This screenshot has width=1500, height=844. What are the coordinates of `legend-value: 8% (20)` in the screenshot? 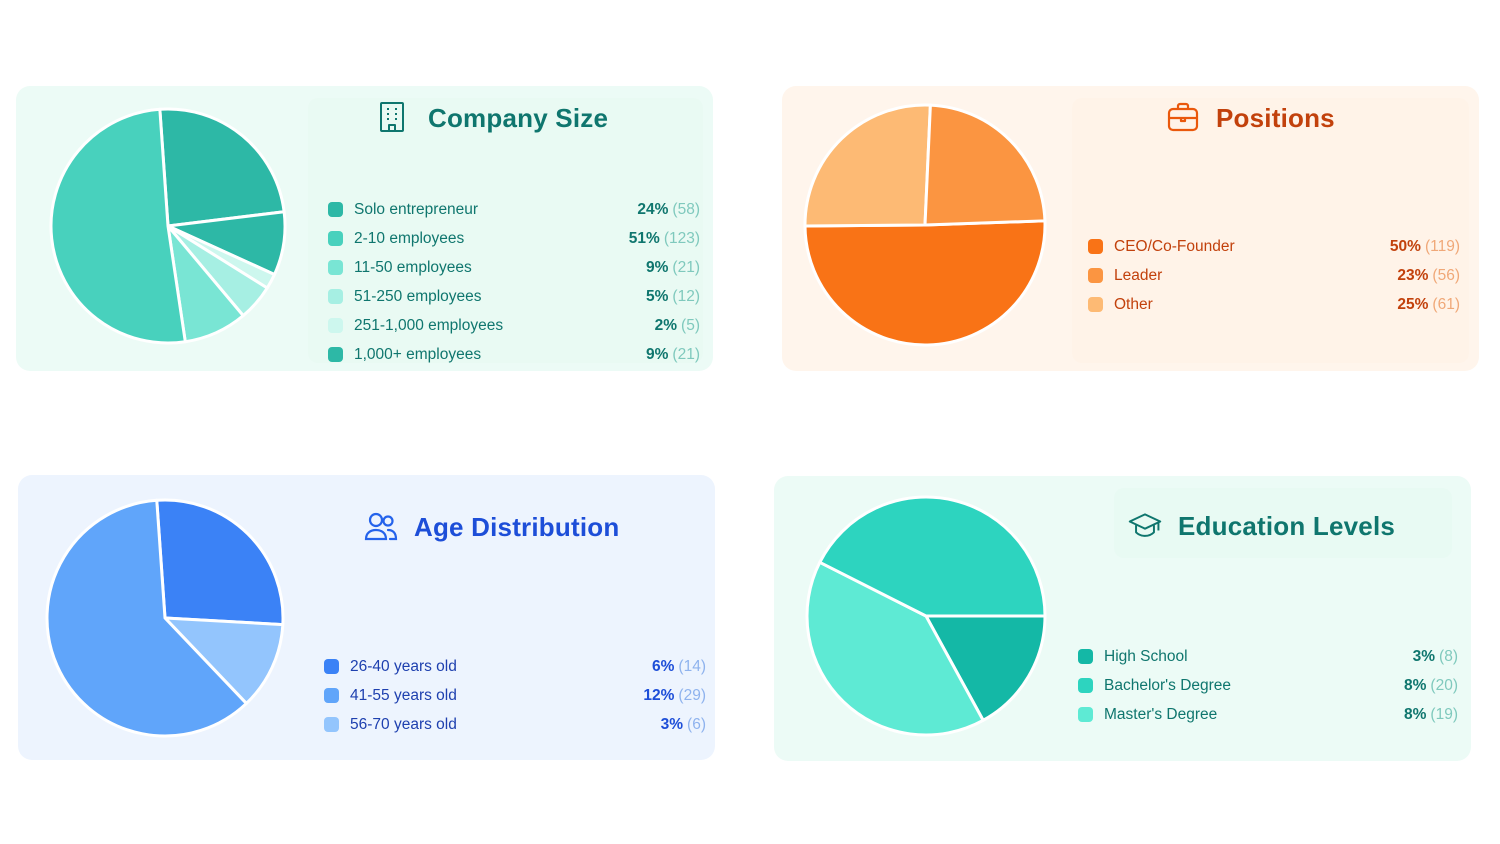 It's located at (1431, 686).